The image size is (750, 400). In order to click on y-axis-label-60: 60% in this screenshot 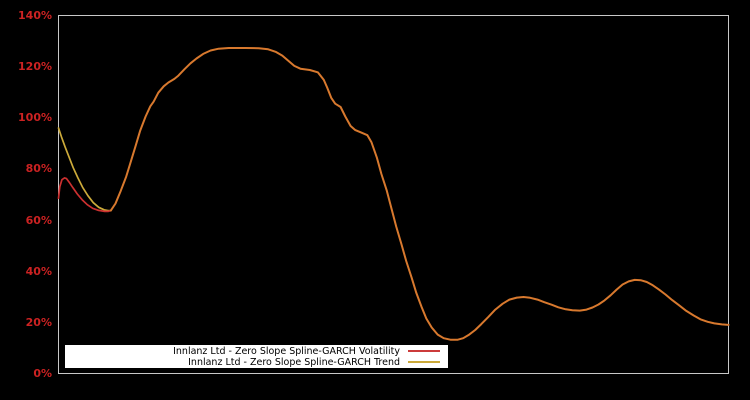, I will do `click(38, 220)`.